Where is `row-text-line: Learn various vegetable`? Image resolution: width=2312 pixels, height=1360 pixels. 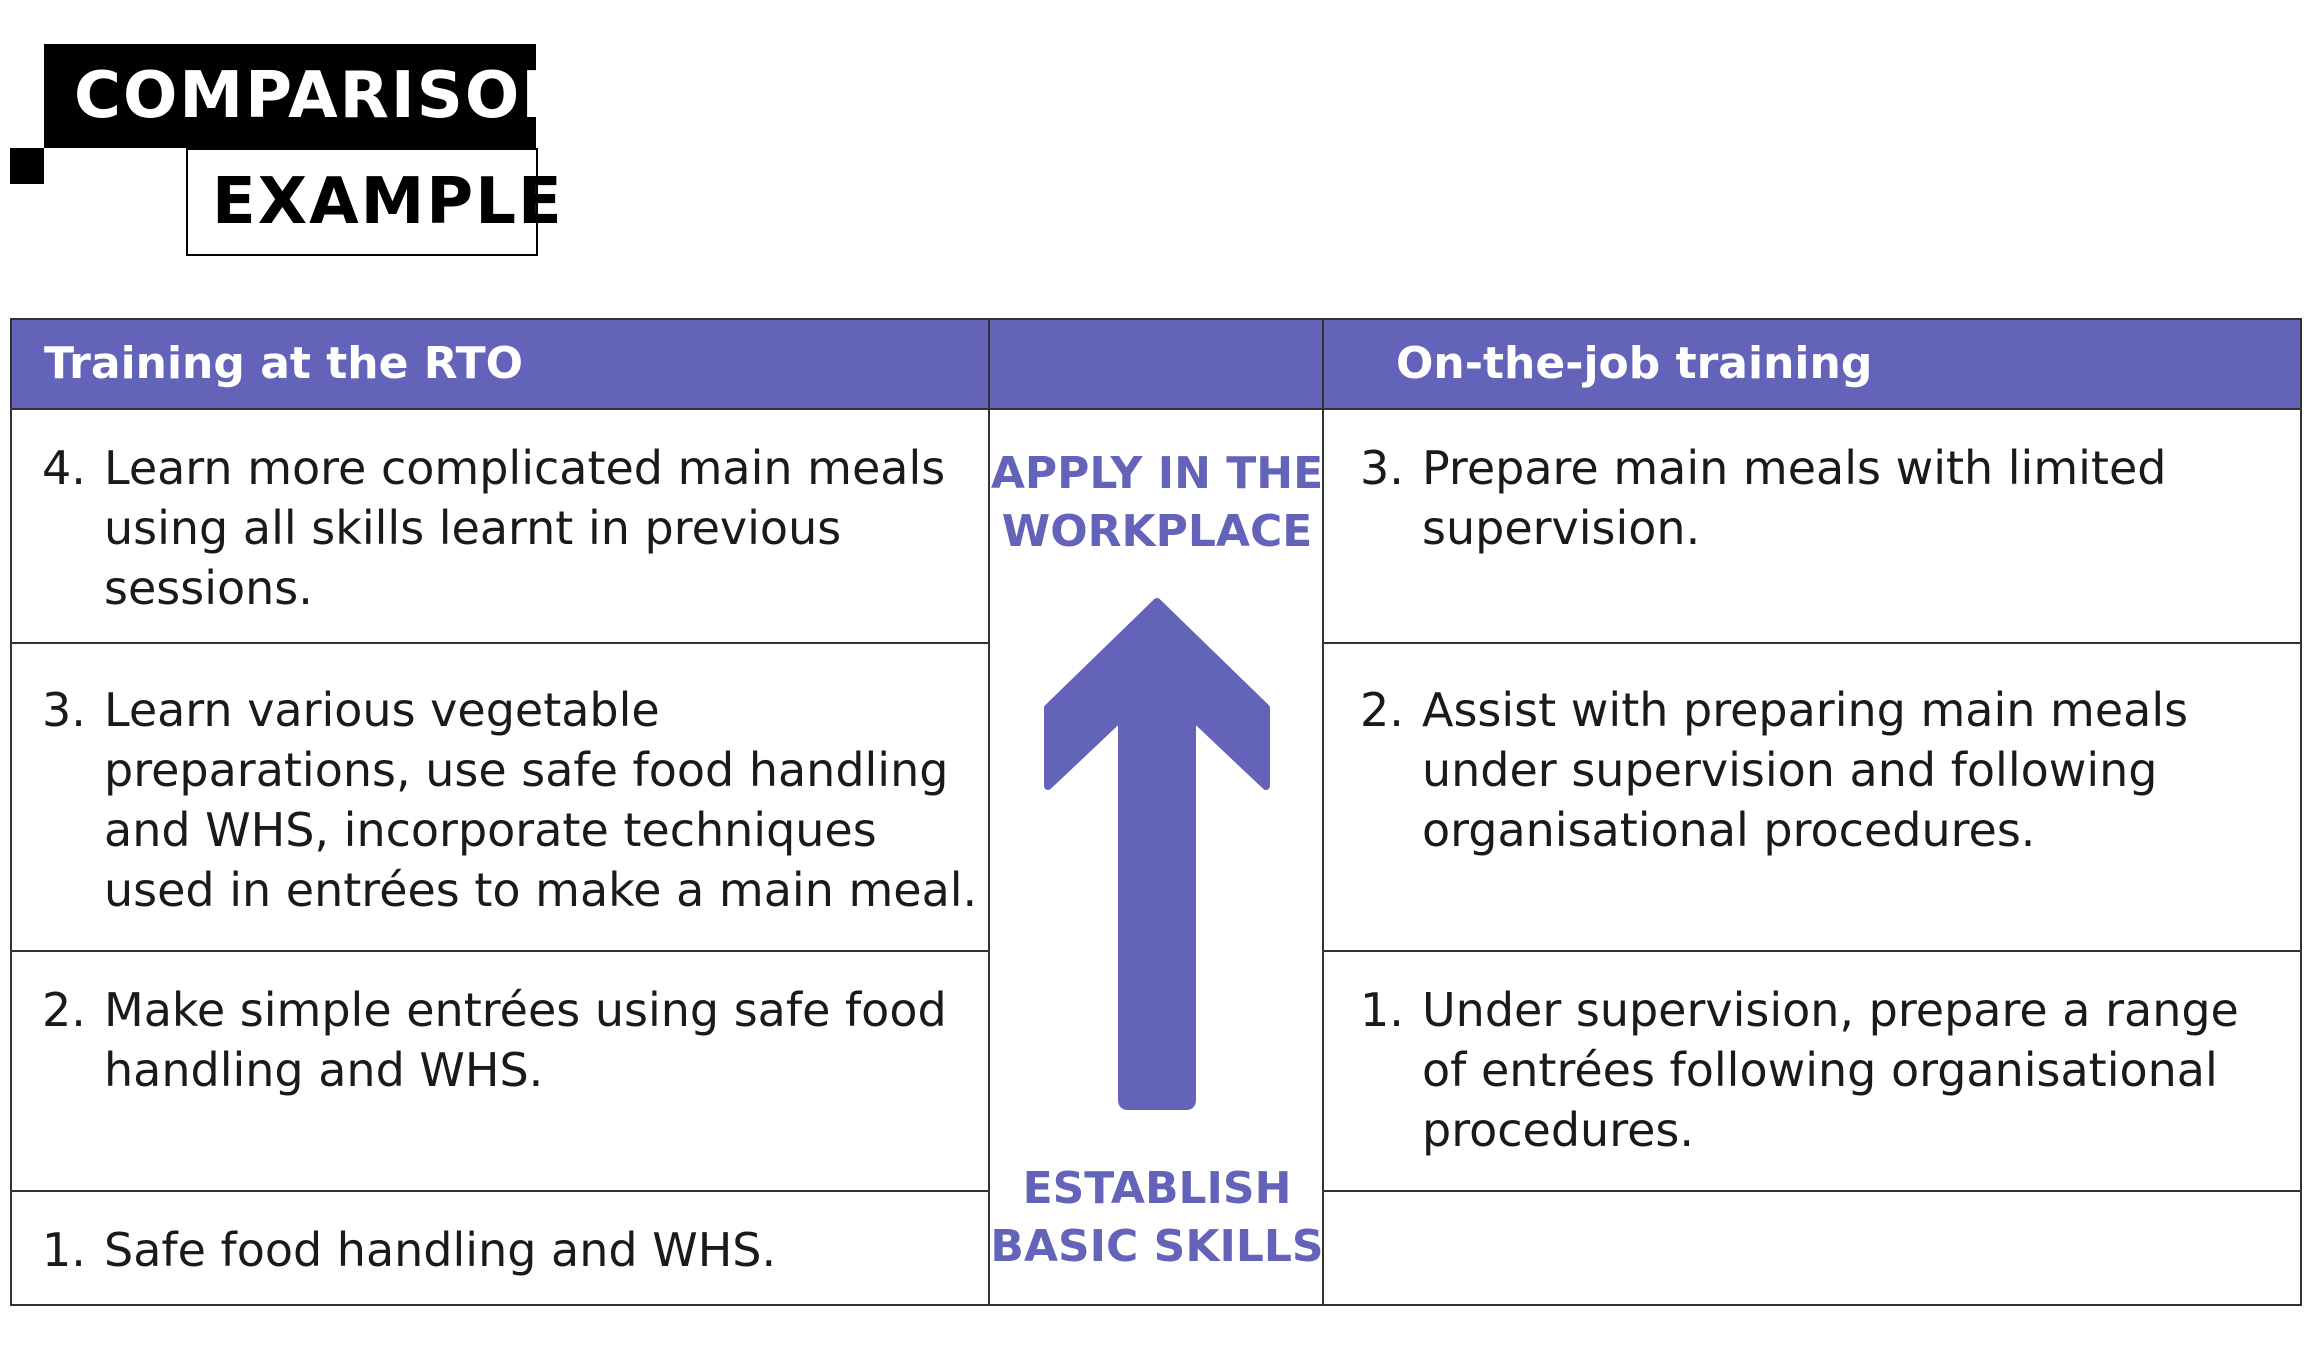
row-text-line: Learn various vegetable is located at coordinates (382, 710).